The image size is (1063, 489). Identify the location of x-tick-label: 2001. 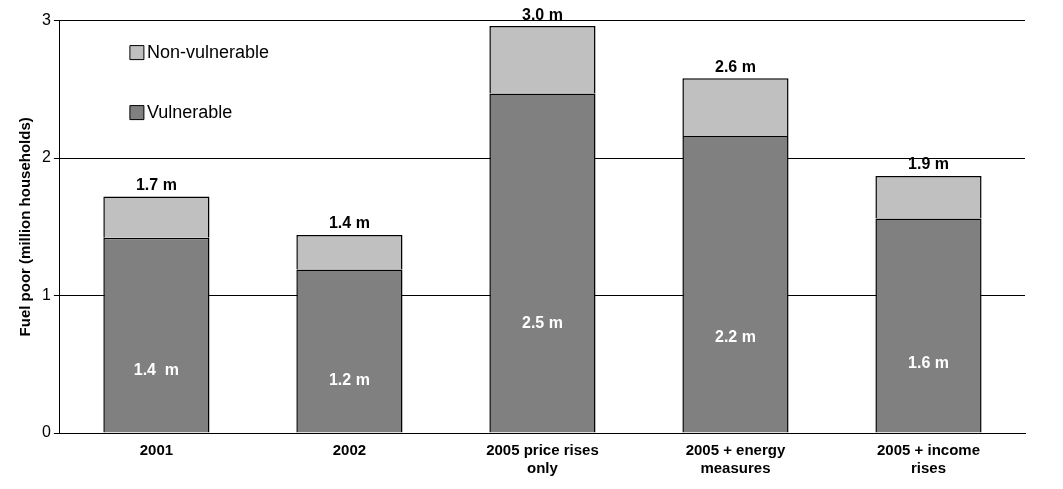
(156, 450).